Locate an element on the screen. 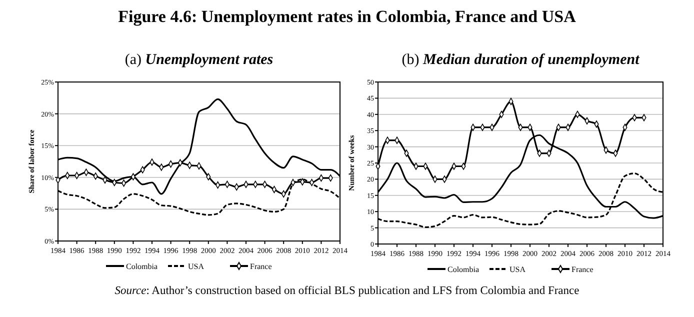 The image size is (694, 317). chart-subtitle: (a) Unemployment rates is located at coordinates (199, 60).